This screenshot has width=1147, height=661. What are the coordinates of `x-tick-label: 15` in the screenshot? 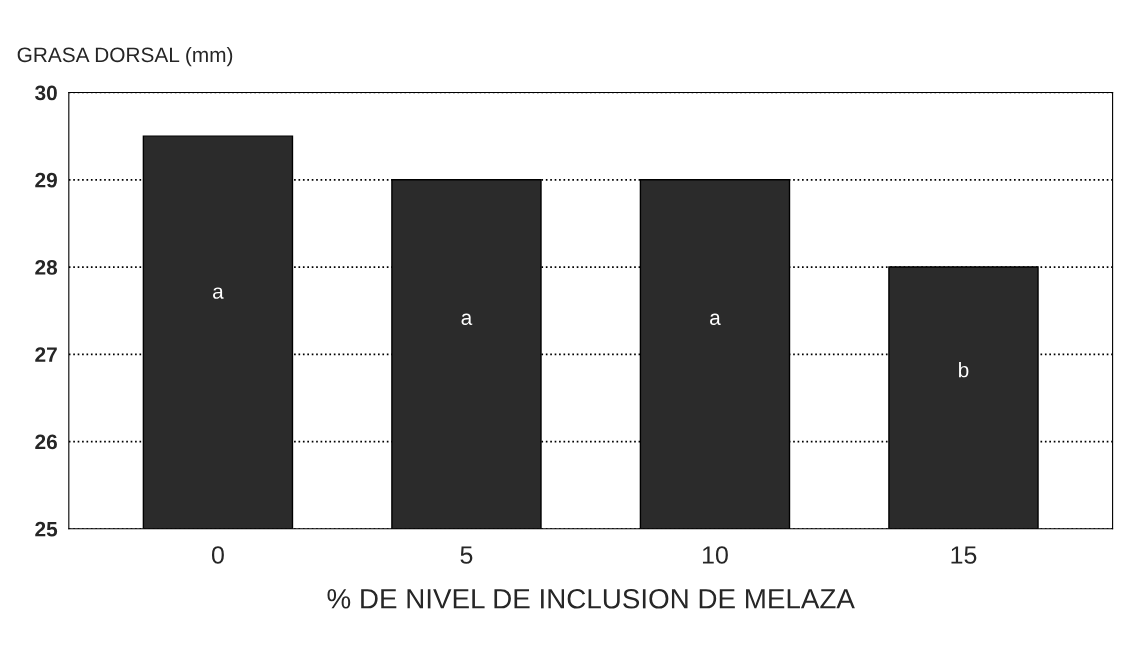 It's located at (964, 555).